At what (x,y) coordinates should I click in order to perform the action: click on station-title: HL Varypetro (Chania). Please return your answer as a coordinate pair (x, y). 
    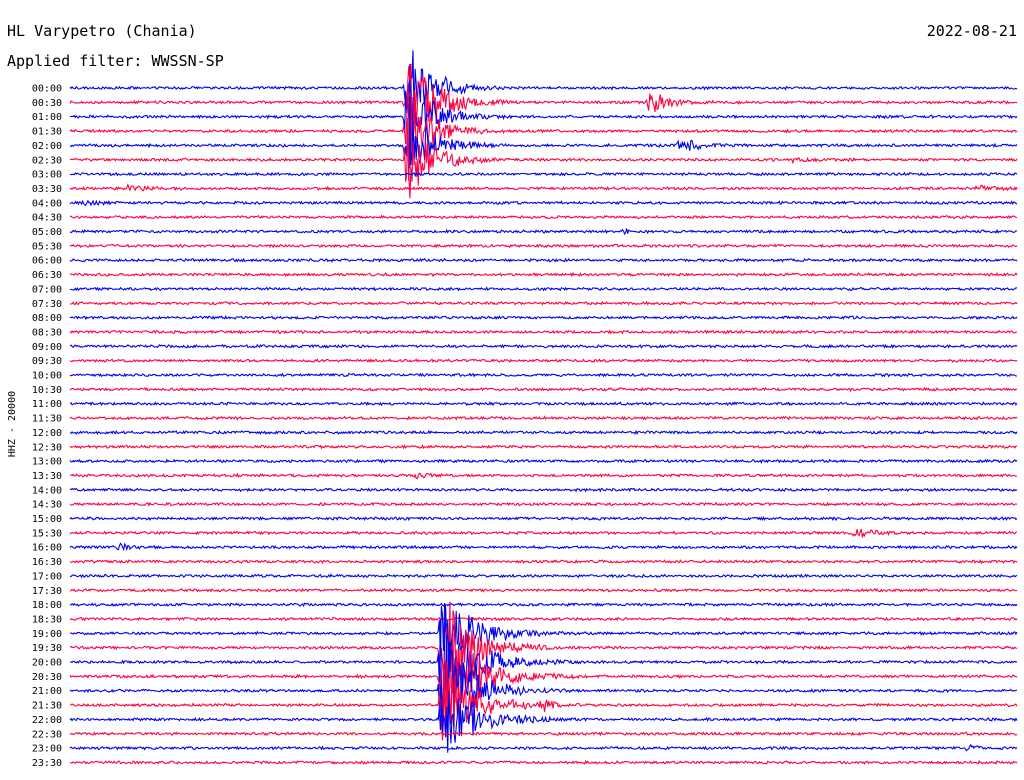
    Looking at the image, I should click on (102, 31).